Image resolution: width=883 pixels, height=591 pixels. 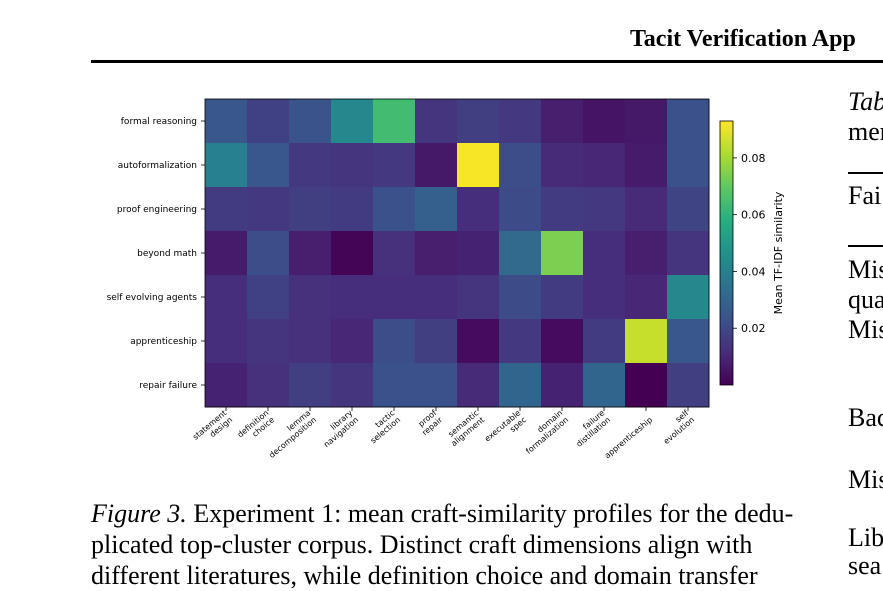 What do you see at coordinates (865, 565) in the screenshot?
I see `table-cell: sea` at bounding box center [865, 565].